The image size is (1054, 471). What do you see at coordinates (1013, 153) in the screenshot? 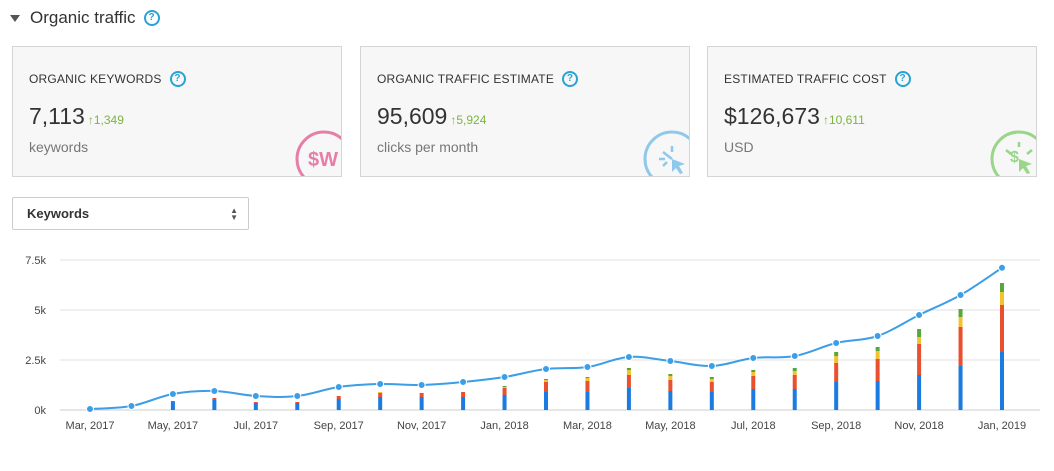
I see `dollar-cursor-icon: $` at bounding box center [1013, 153].